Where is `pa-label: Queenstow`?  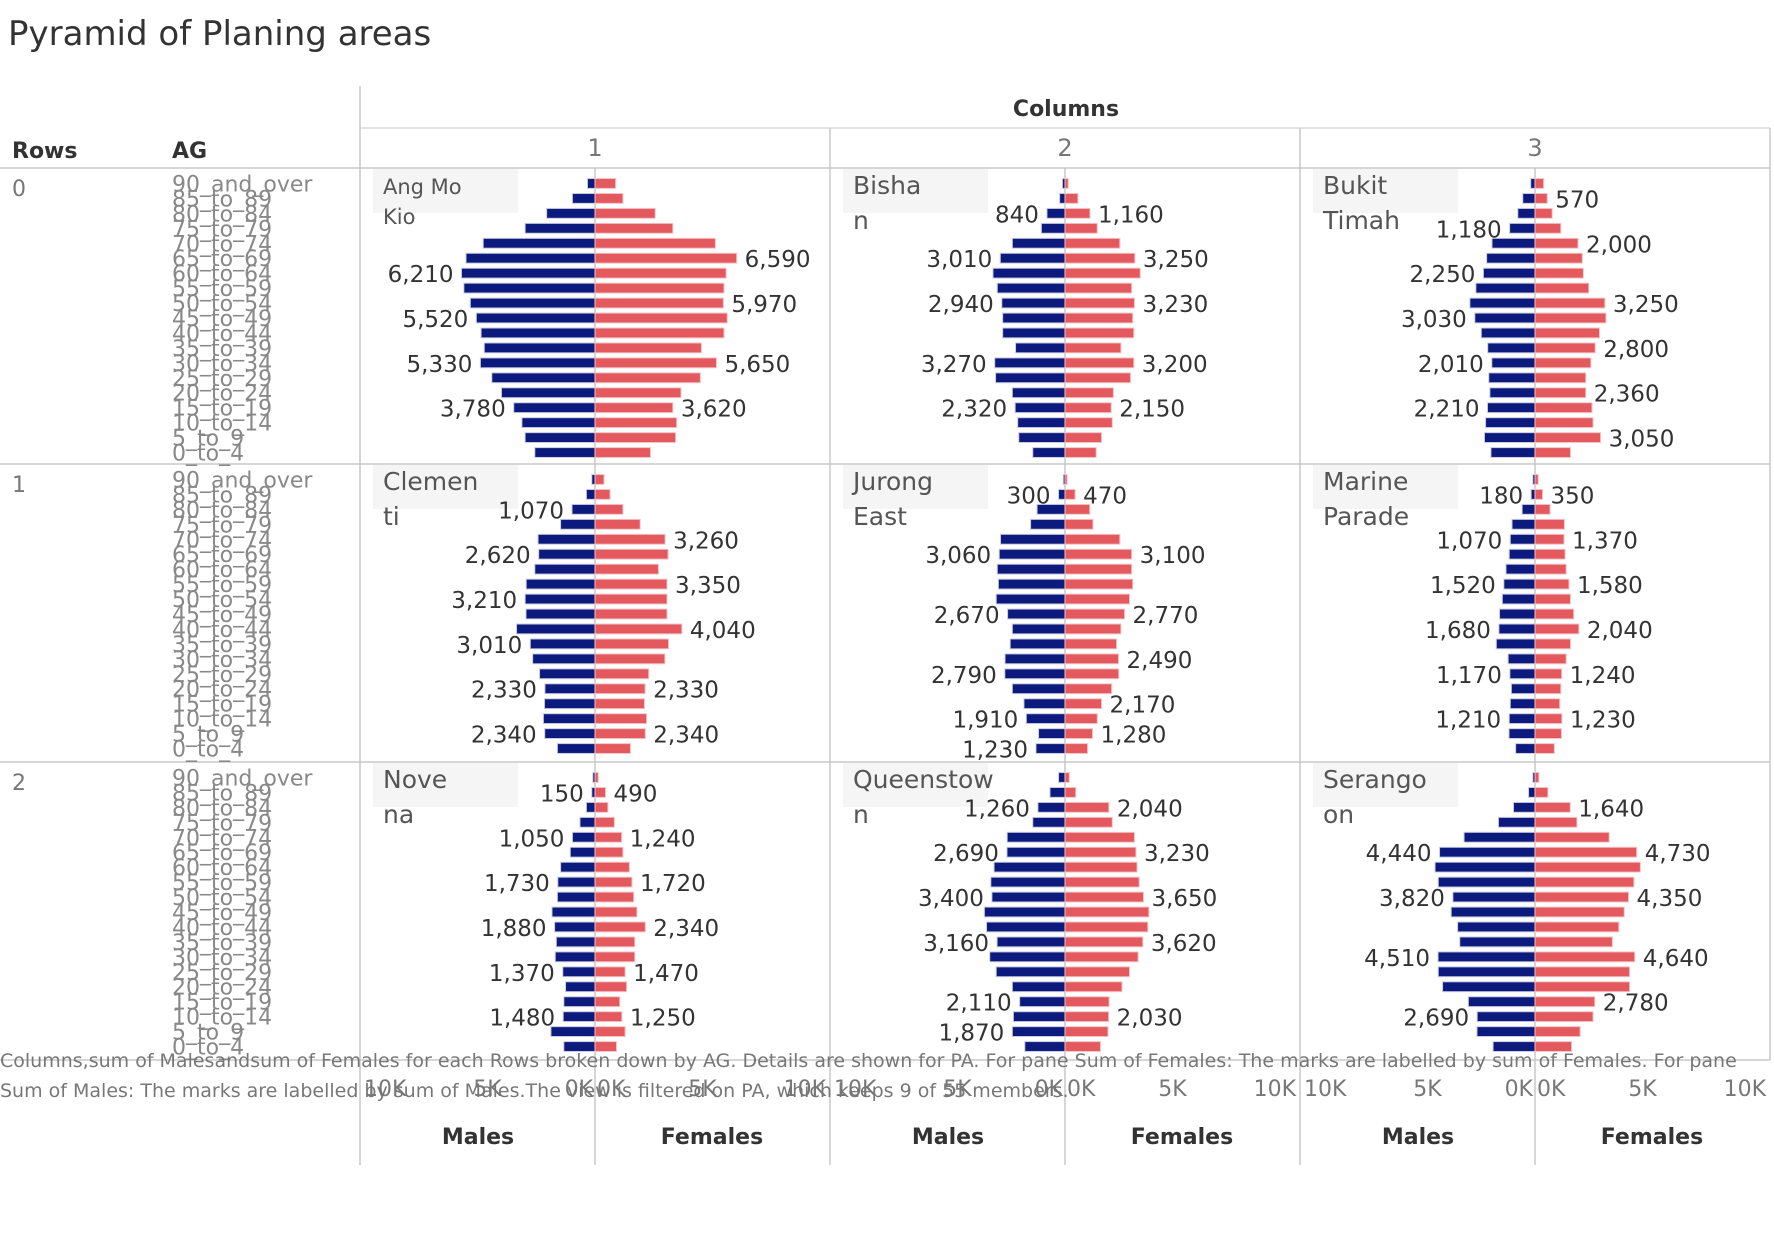
pa-label: Queenstow is located at coordinates (923, 779).